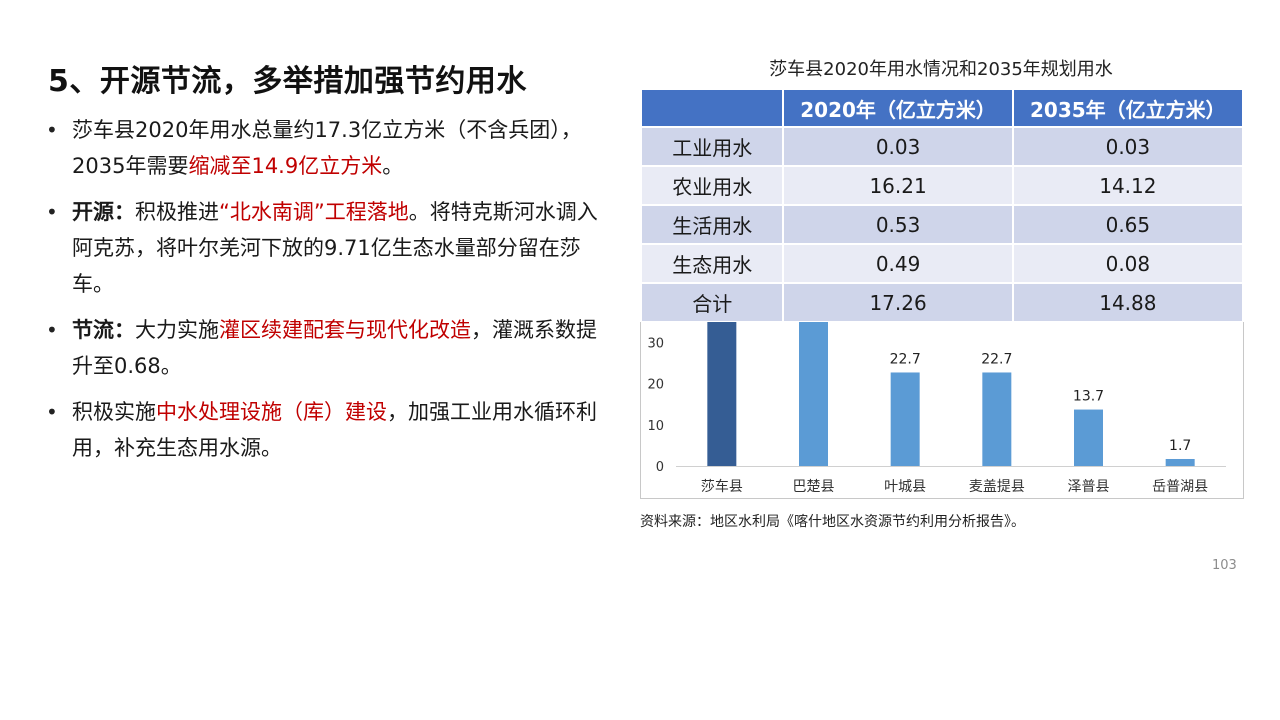 Image resolution: width=1280 pixels, height=720 pixels. I want to click on bullet-item: 积极实施中水处理设施（库）建设，加强工业用水循环利用，补充生态用水源。, so click(327, 430).